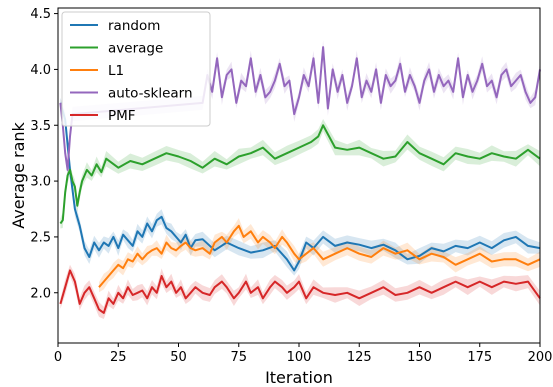 Image resolution: width=553 pixels, height=387 pixels. I want to click on x-tick-label: 75, so click(238, 357).